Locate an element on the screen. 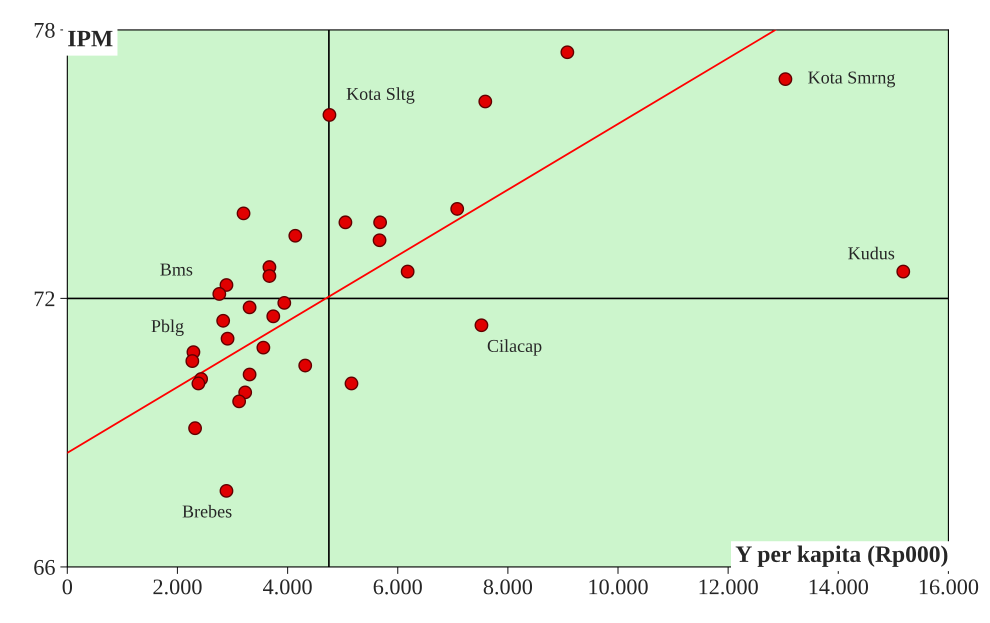 This screenshot has height=623, width=990. x-tick-label: 0 is located at coordinates (67, 586).